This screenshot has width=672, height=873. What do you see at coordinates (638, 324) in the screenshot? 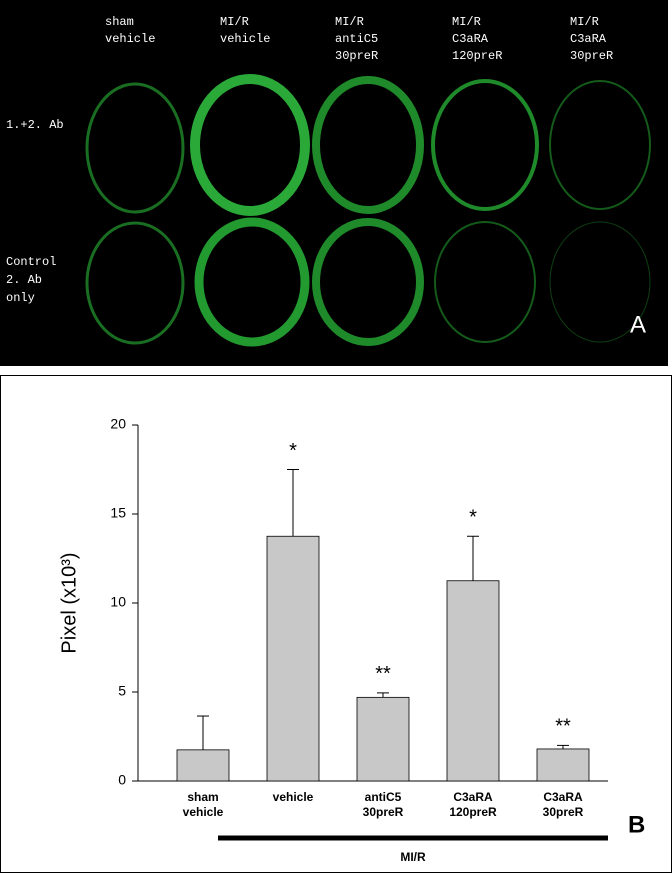
I see `panel-label: A` at bounding box center [638, 324].